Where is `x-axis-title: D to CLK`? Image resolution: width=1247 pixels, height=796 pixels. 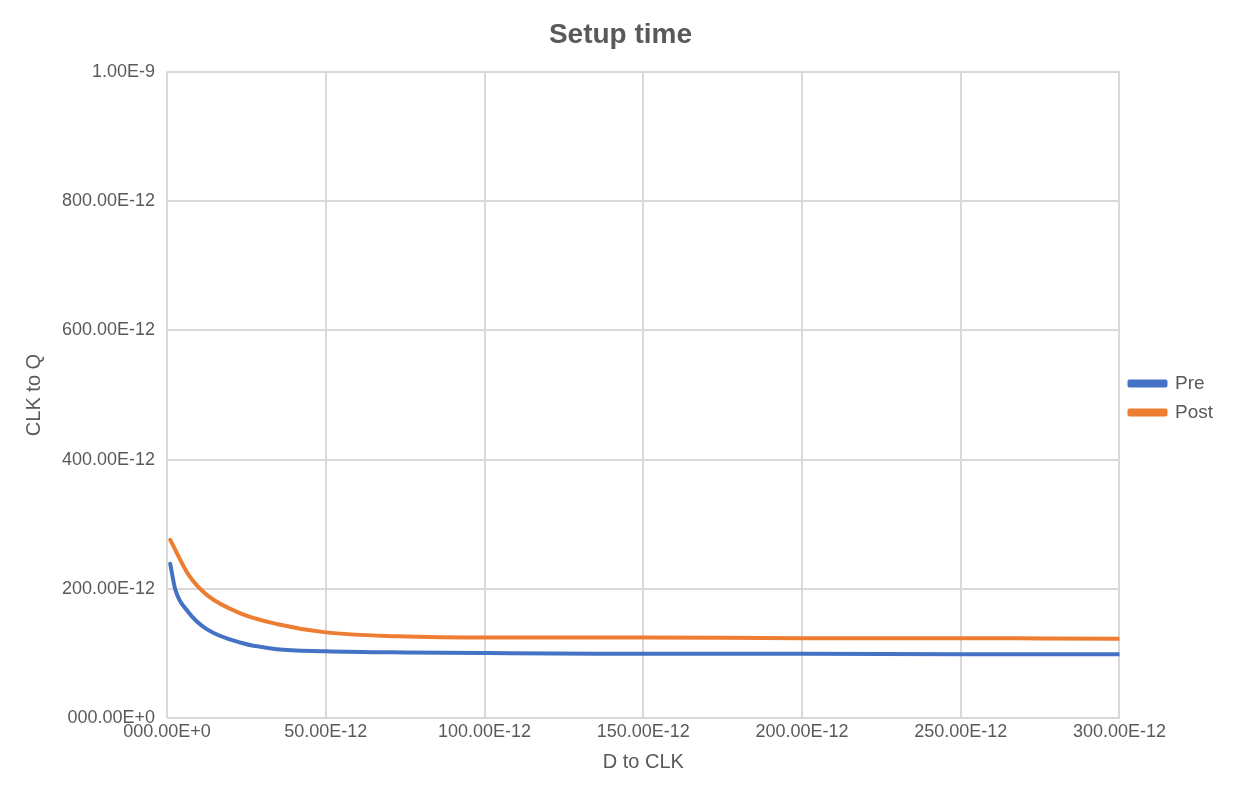 x-axis-title: D to CLK is located at coordinates (643, 760).